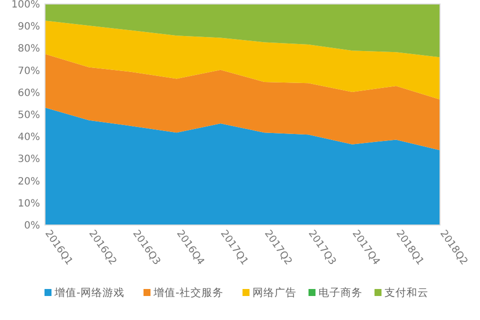 The width and height of the screenshot is (480, 320). I want to click on legend-label: 网络广告, so click(274, 292).